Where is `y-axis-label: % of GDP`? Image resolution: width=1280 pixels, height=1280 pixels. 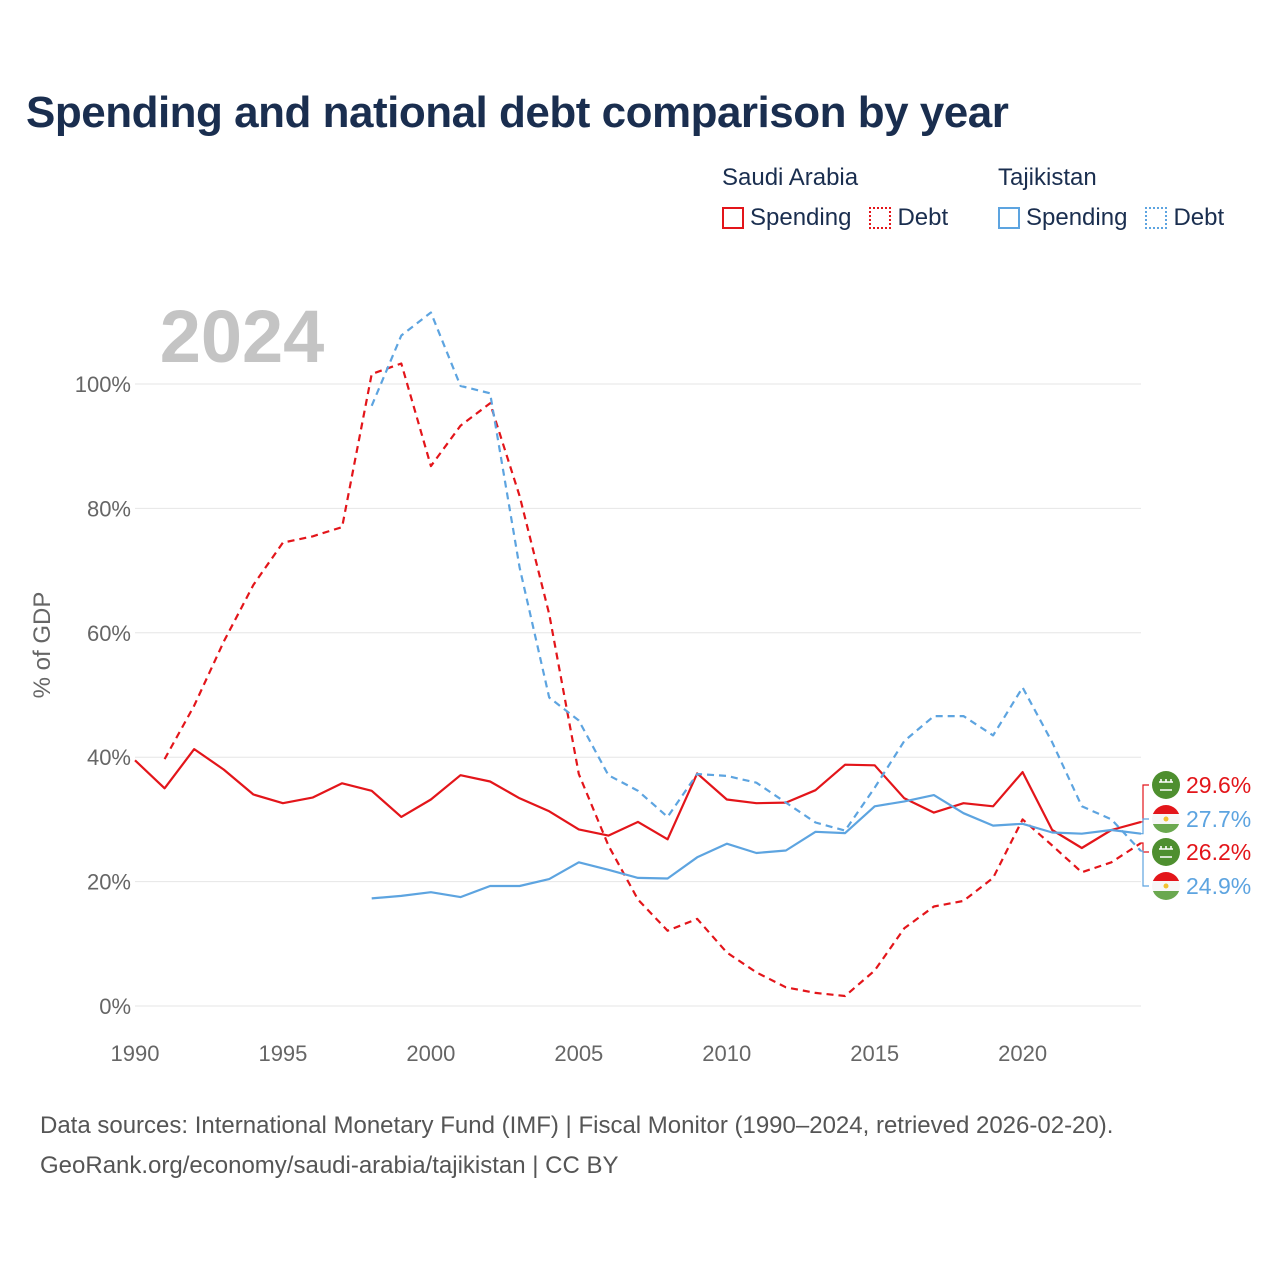
y-axis-label: % of GDP is located at coordinates (42, 645).